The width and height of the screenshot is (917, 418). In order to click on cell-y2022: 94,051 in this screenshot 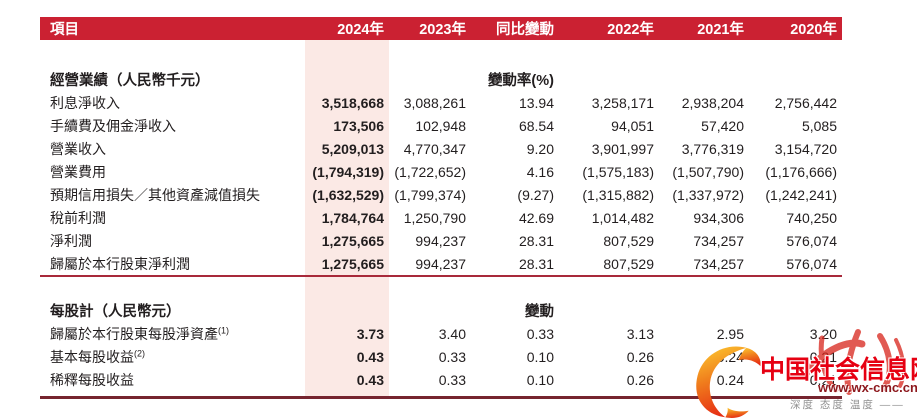, I will do `click(632, 125)`.